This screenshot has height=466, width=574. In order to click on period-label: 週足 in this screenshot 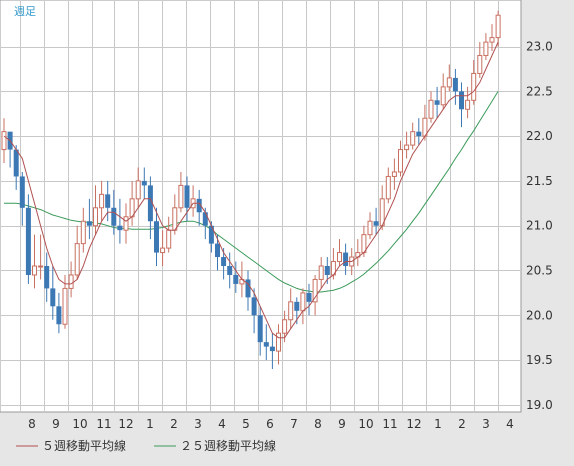, I will do `click(25, 11)`.